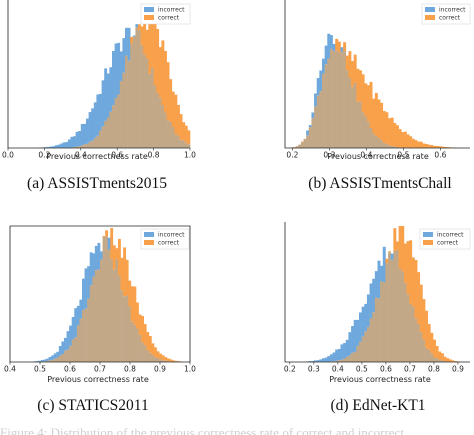  What do you see at coordinates (171, 10) in the screenshot?
I see `legend-label-incorrect-a: incorrect` at bounding box center [171, 10].